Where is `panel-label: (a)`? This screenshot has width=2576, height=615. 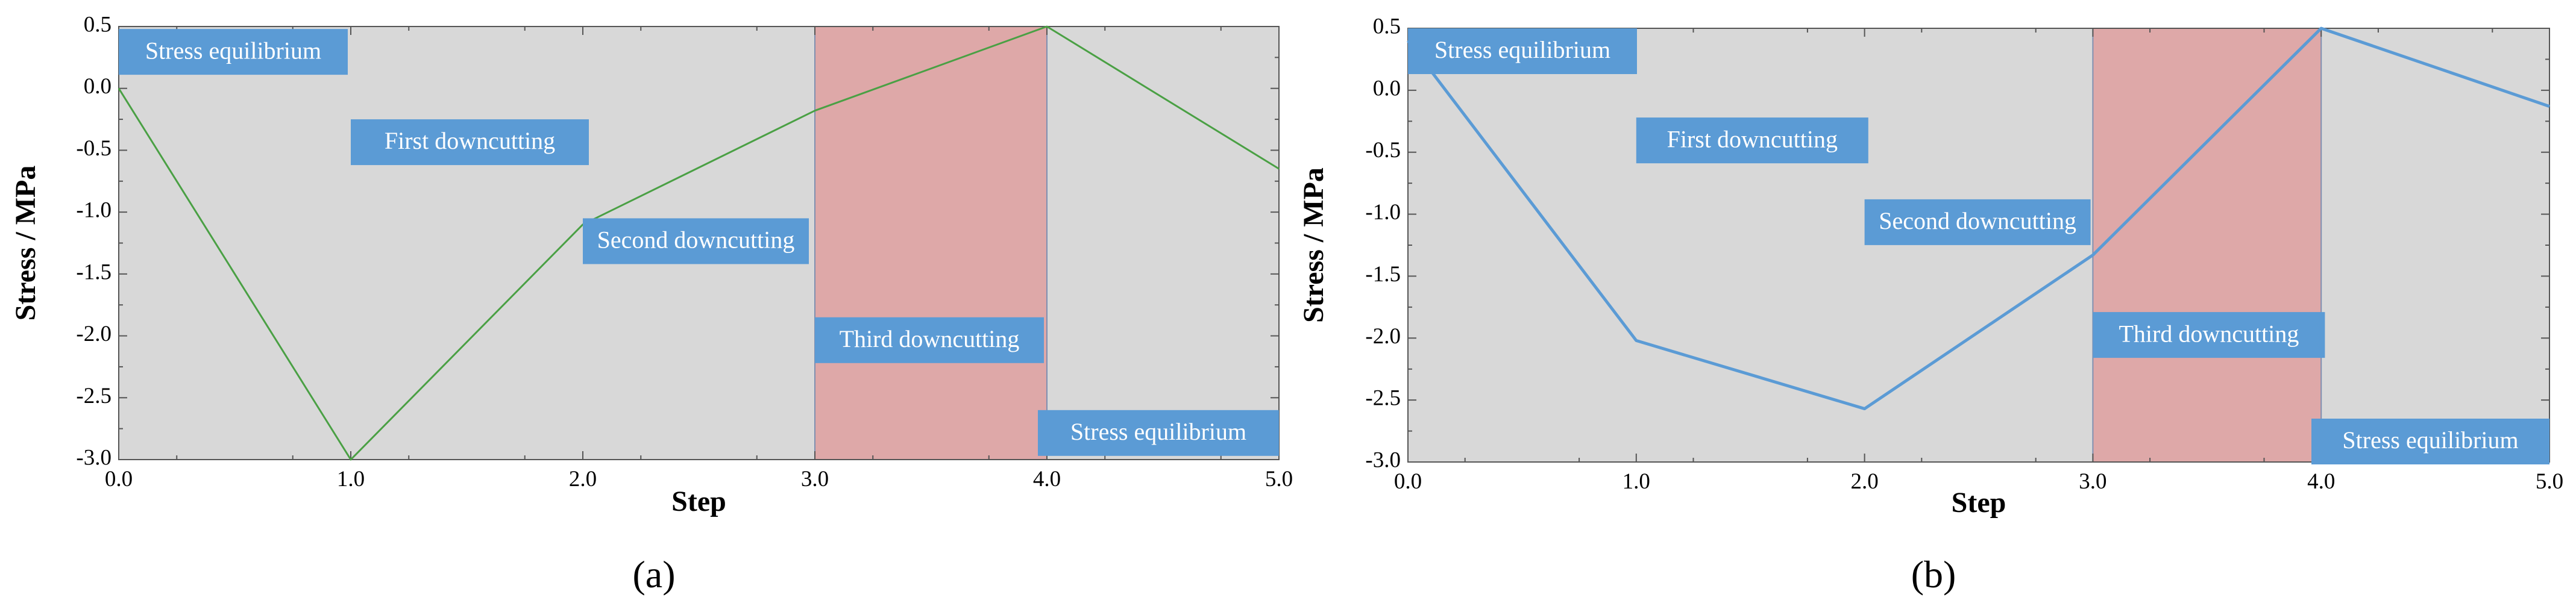
panel-label: (a) is located at coordinates (653, 574).